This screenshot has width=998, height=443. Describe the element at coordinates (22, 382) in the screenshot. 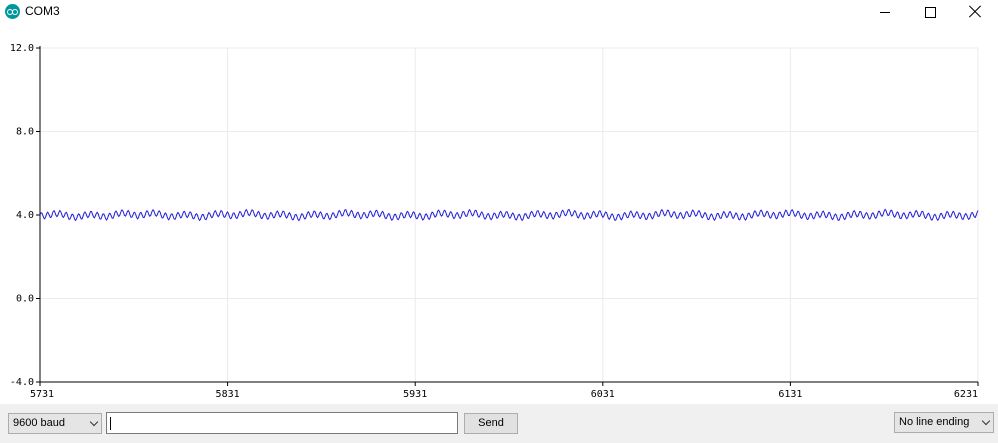

I see `y-tick-label-4: -4.0` at that location.